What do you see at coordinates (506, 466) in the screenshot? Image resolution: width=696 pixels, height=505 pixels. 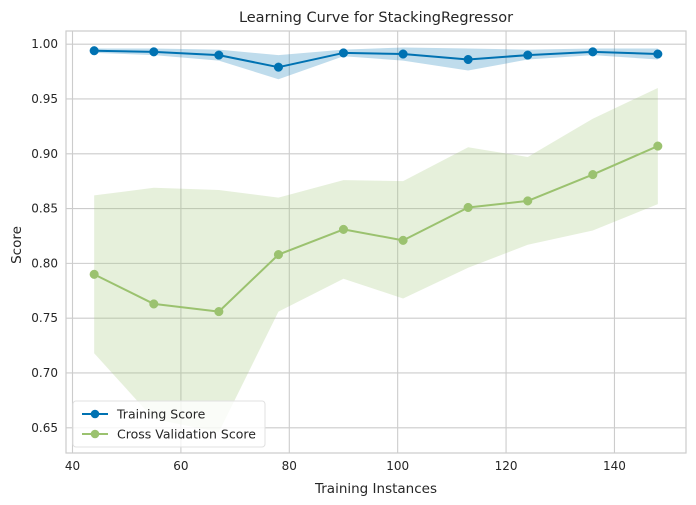 I see `x-tick-label: 120` at bounding box center [506, 466].